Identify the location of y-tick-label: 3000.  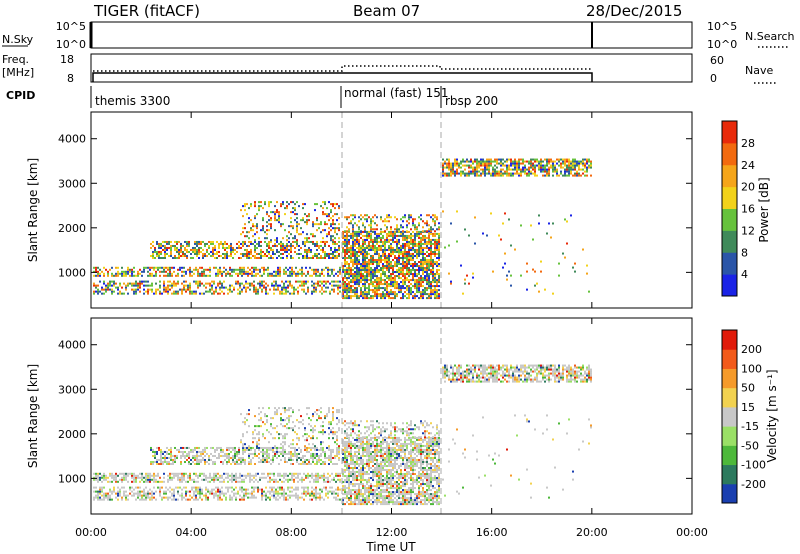
(72, 183).